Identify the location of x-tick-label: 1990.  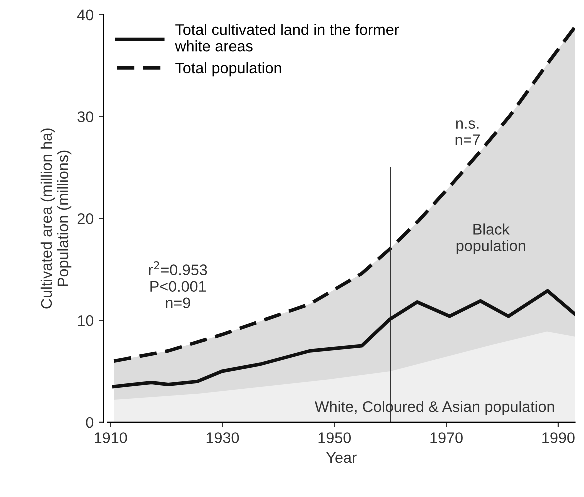
(558, 438).